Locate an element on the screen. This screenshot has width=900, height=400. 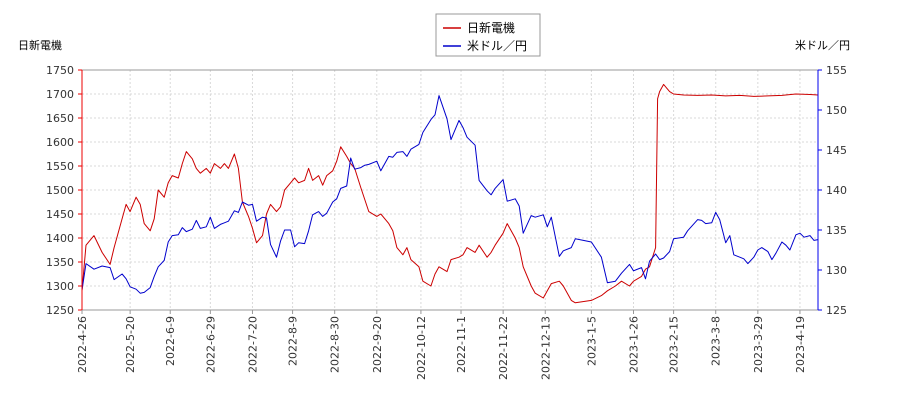
right-tick-label: 155 is located at coordinates (836, 70).